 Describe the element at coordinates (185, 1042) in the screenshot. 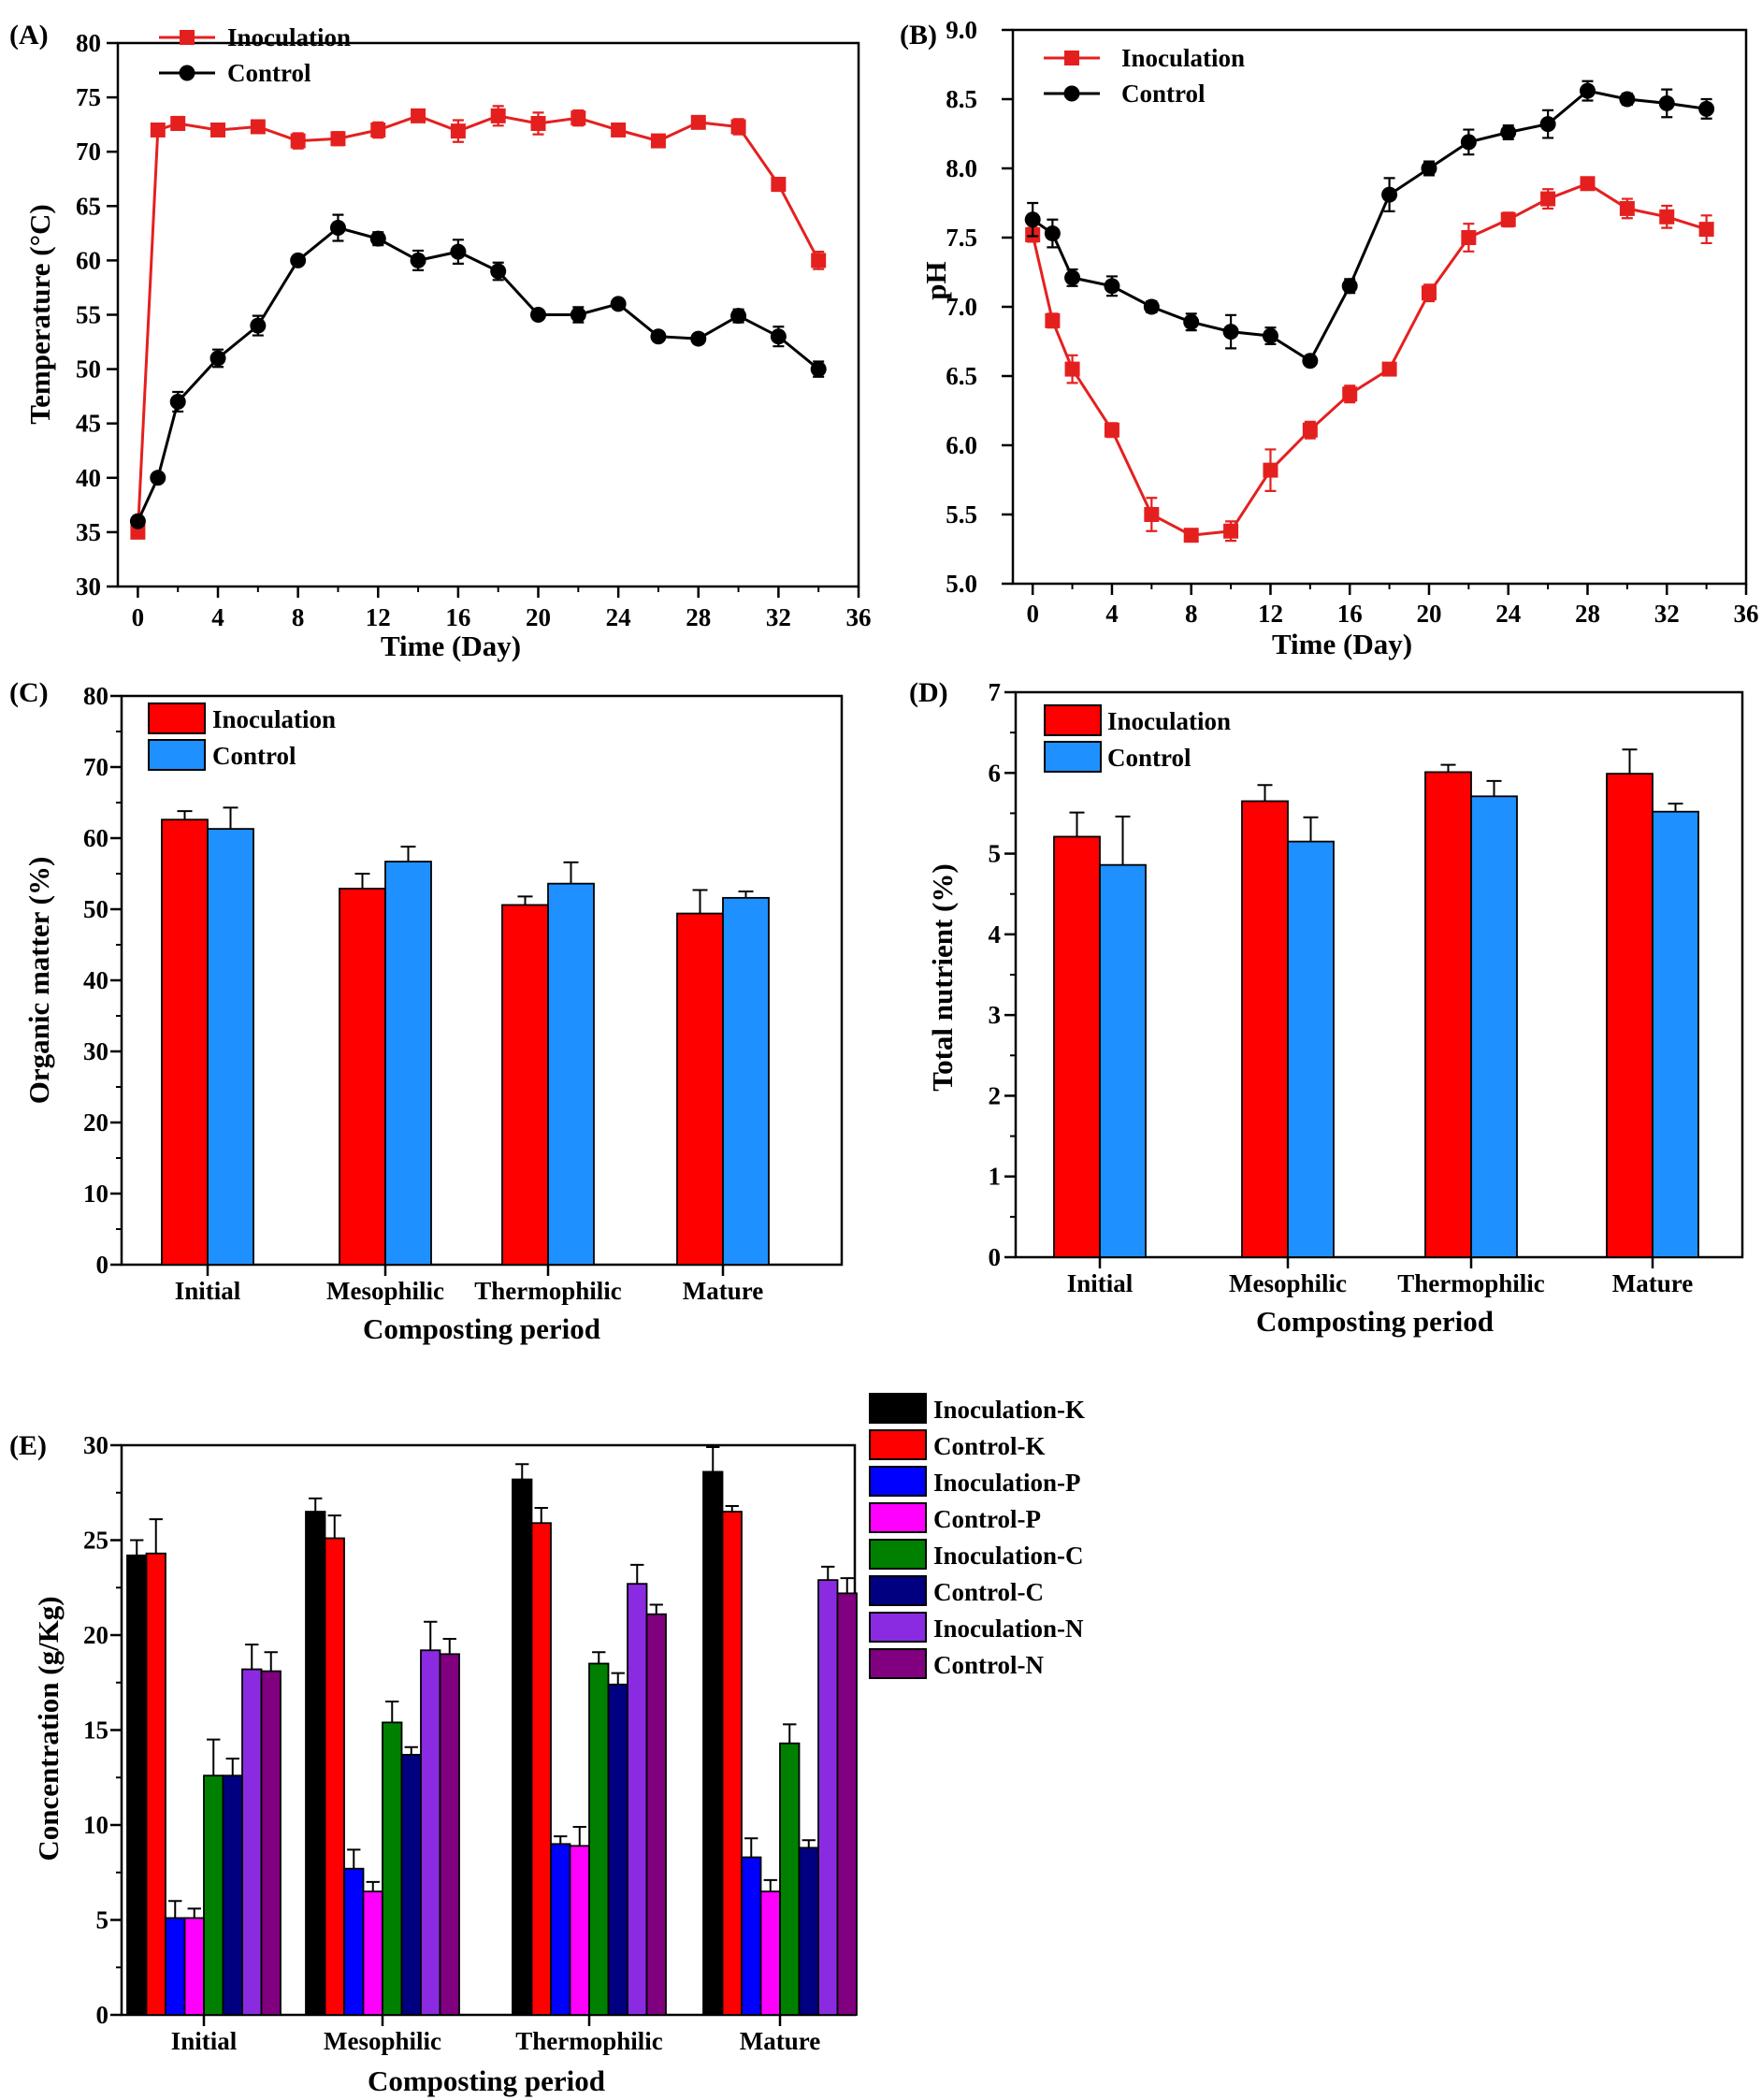

I see `panel-c-bar-inoculation` at that location.